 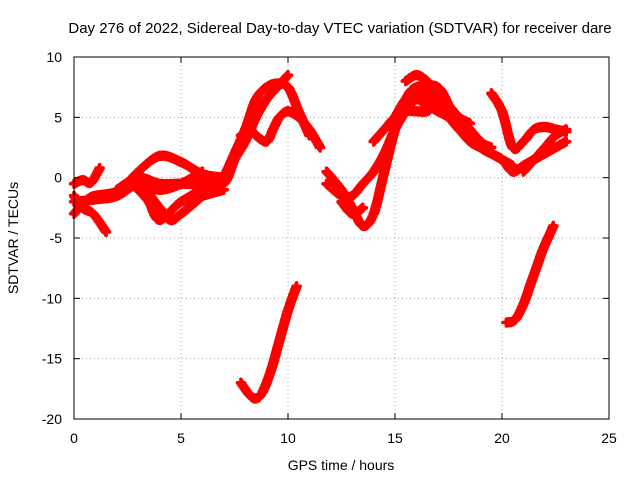 What do you see at coordinates (56, 238) in the screenshot?
I see `y-tick-label: -5` at bounding box center [56, 238].